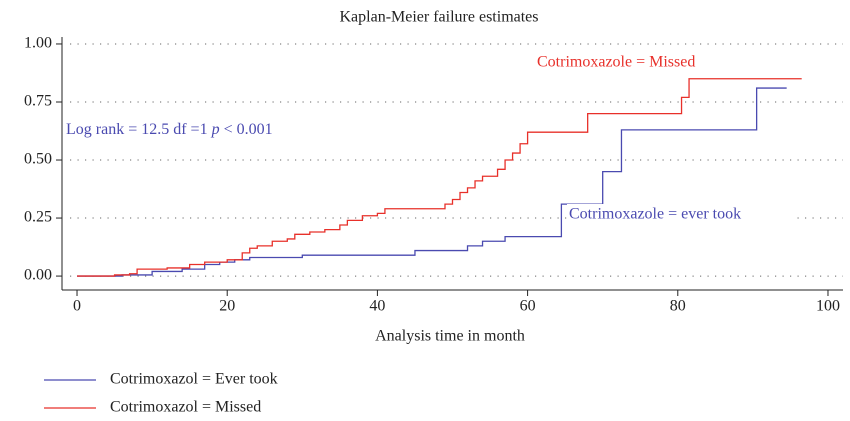 The height and width of the screenshot is (421, 850). Describe the element at coordinates (185, 407) in the screenshot. I see `legend-label: Cotrimoxazol = Missed` at that location.